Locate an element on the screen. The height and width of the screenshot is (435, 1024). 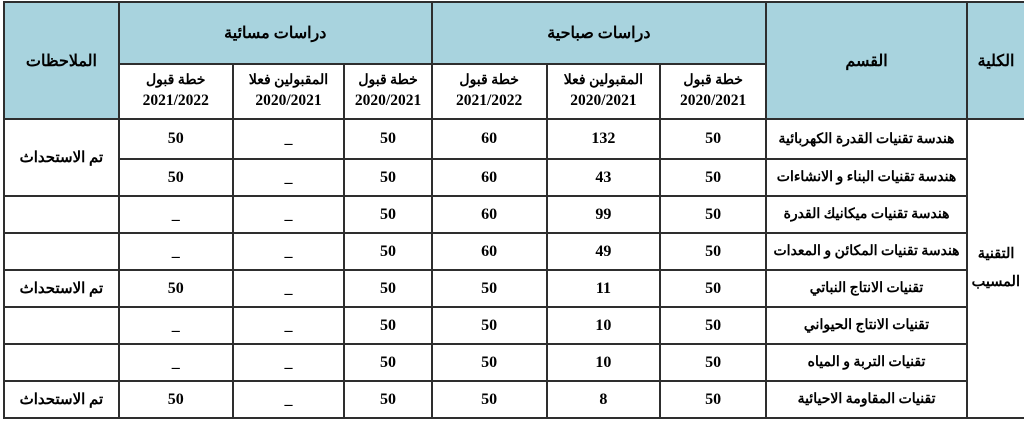
header-morning-plan-2020-2021: خطة قبول 2020/2021 is located at coordinates (713, 91).